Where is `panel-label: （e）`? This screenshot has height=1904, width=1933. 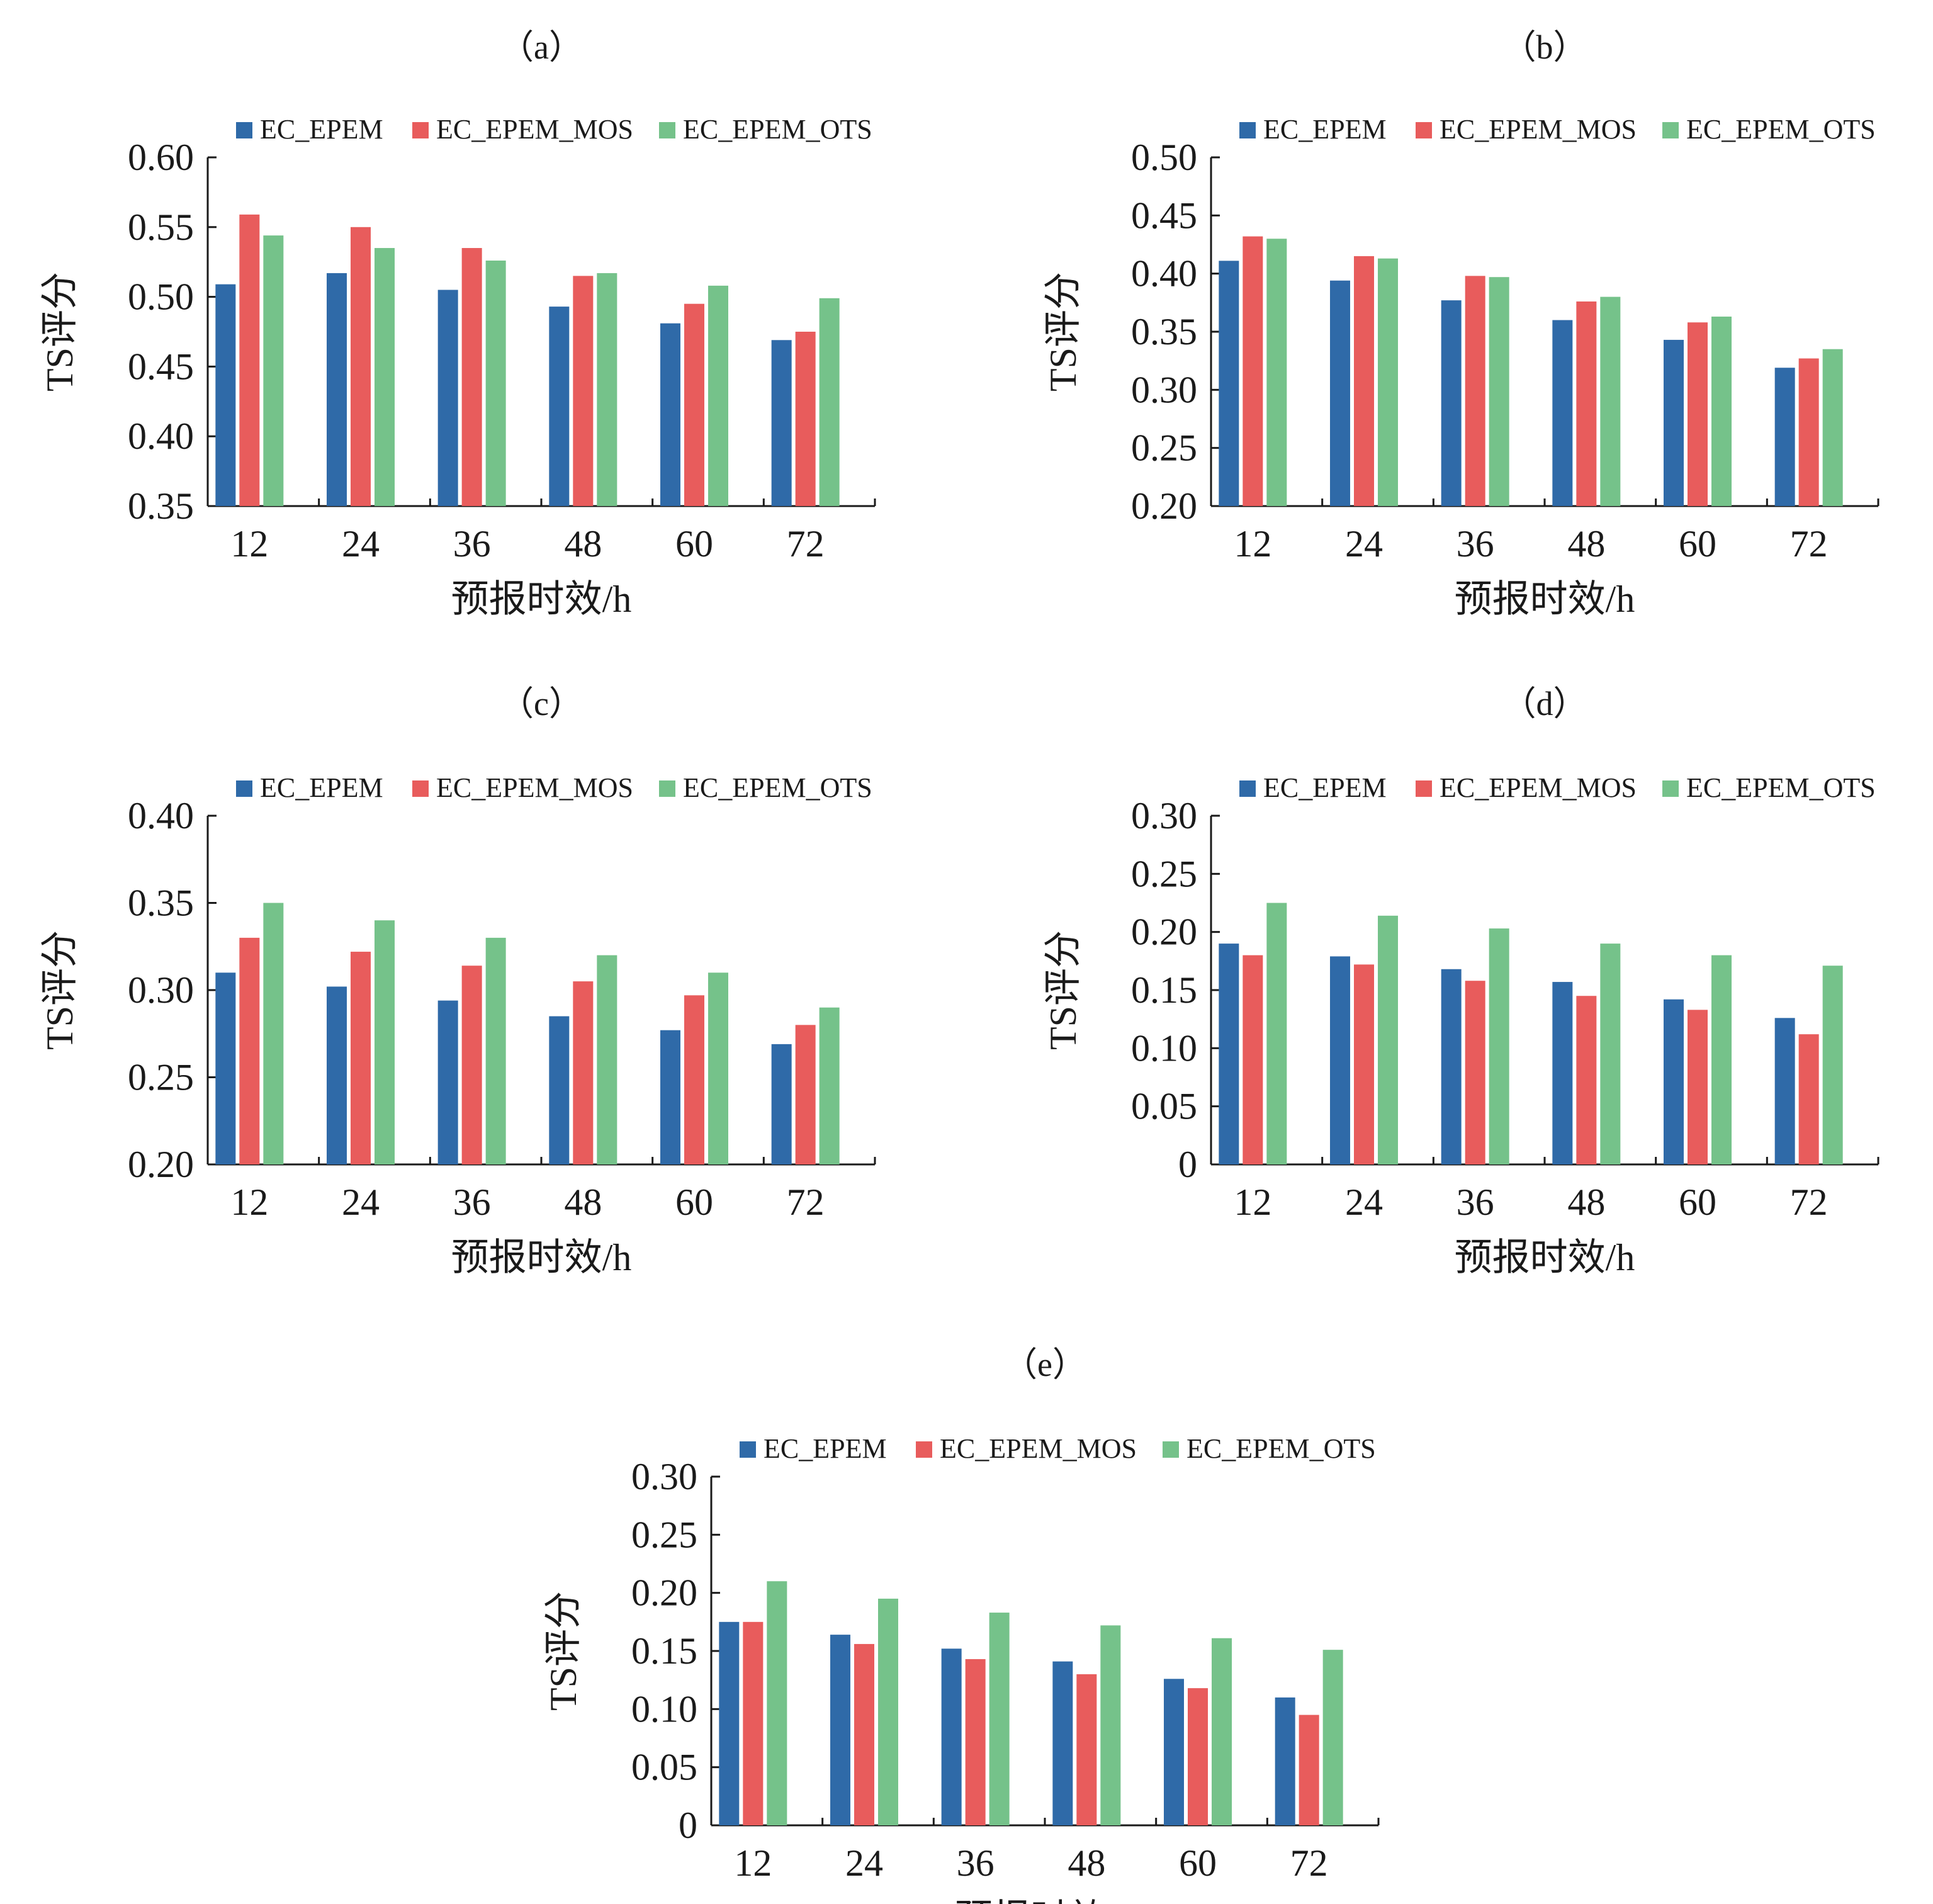 panel-label: （e） is located at coordinates (1044, 1364).